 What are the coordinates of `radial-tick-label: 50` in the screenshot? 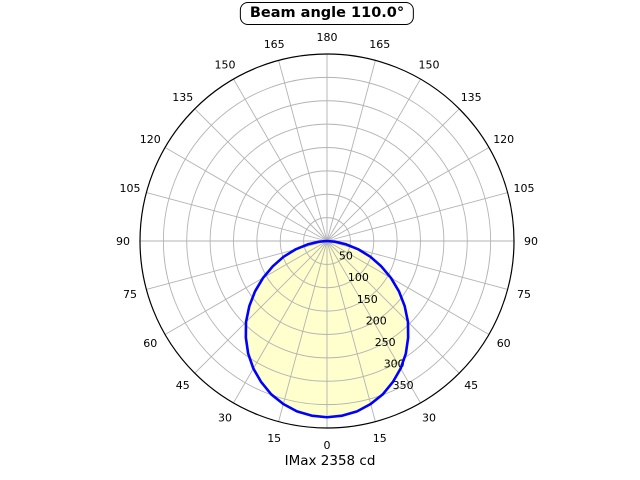 It's located at (346, 256).